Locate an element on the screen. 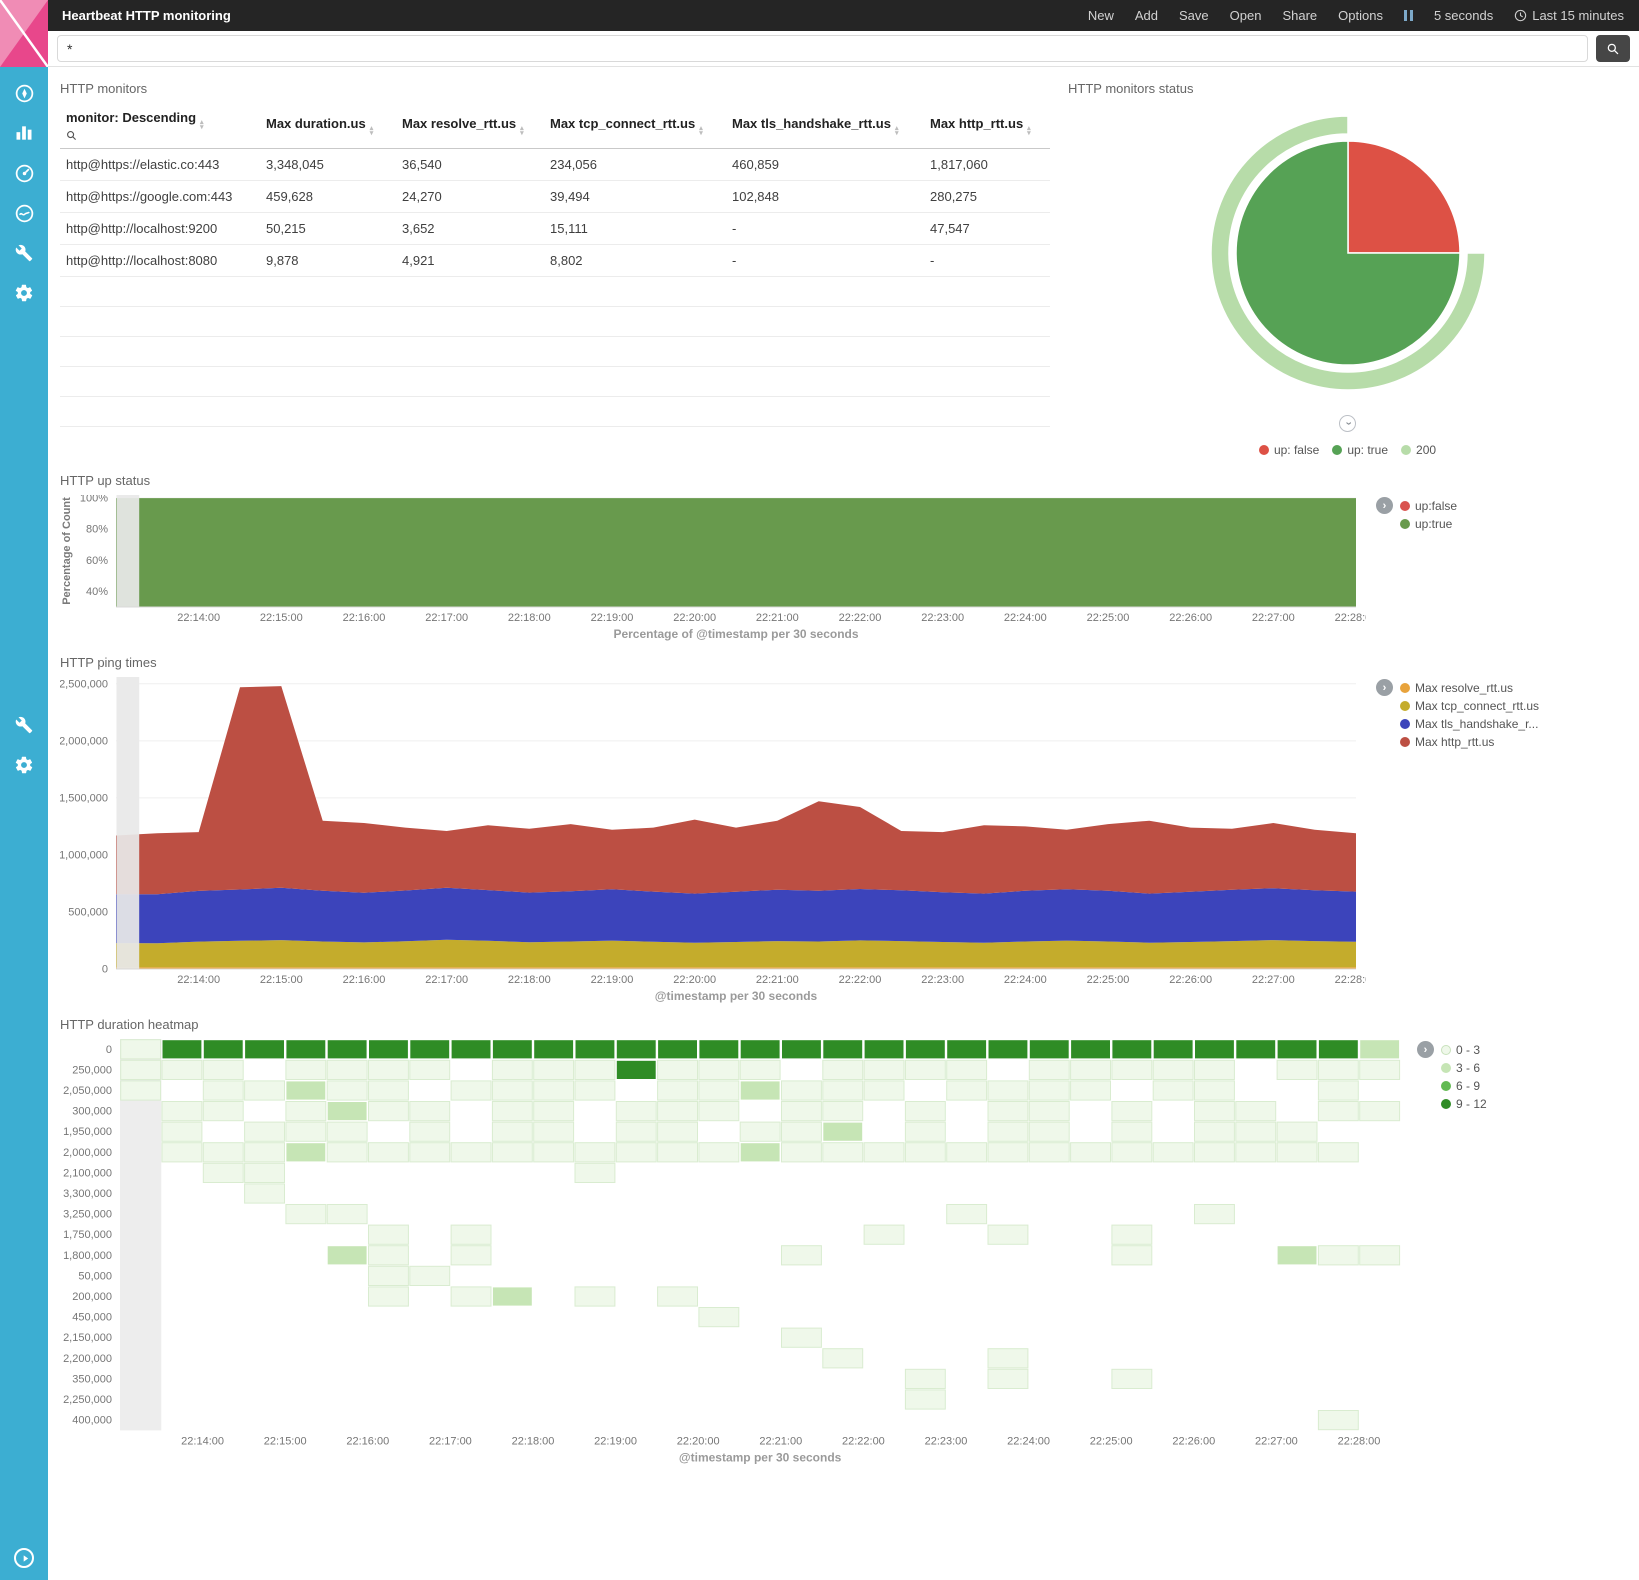 The width and height of the screenshot is (1639, 1580). sidebar-collapse-icon is located at coordinates (24, 1558).